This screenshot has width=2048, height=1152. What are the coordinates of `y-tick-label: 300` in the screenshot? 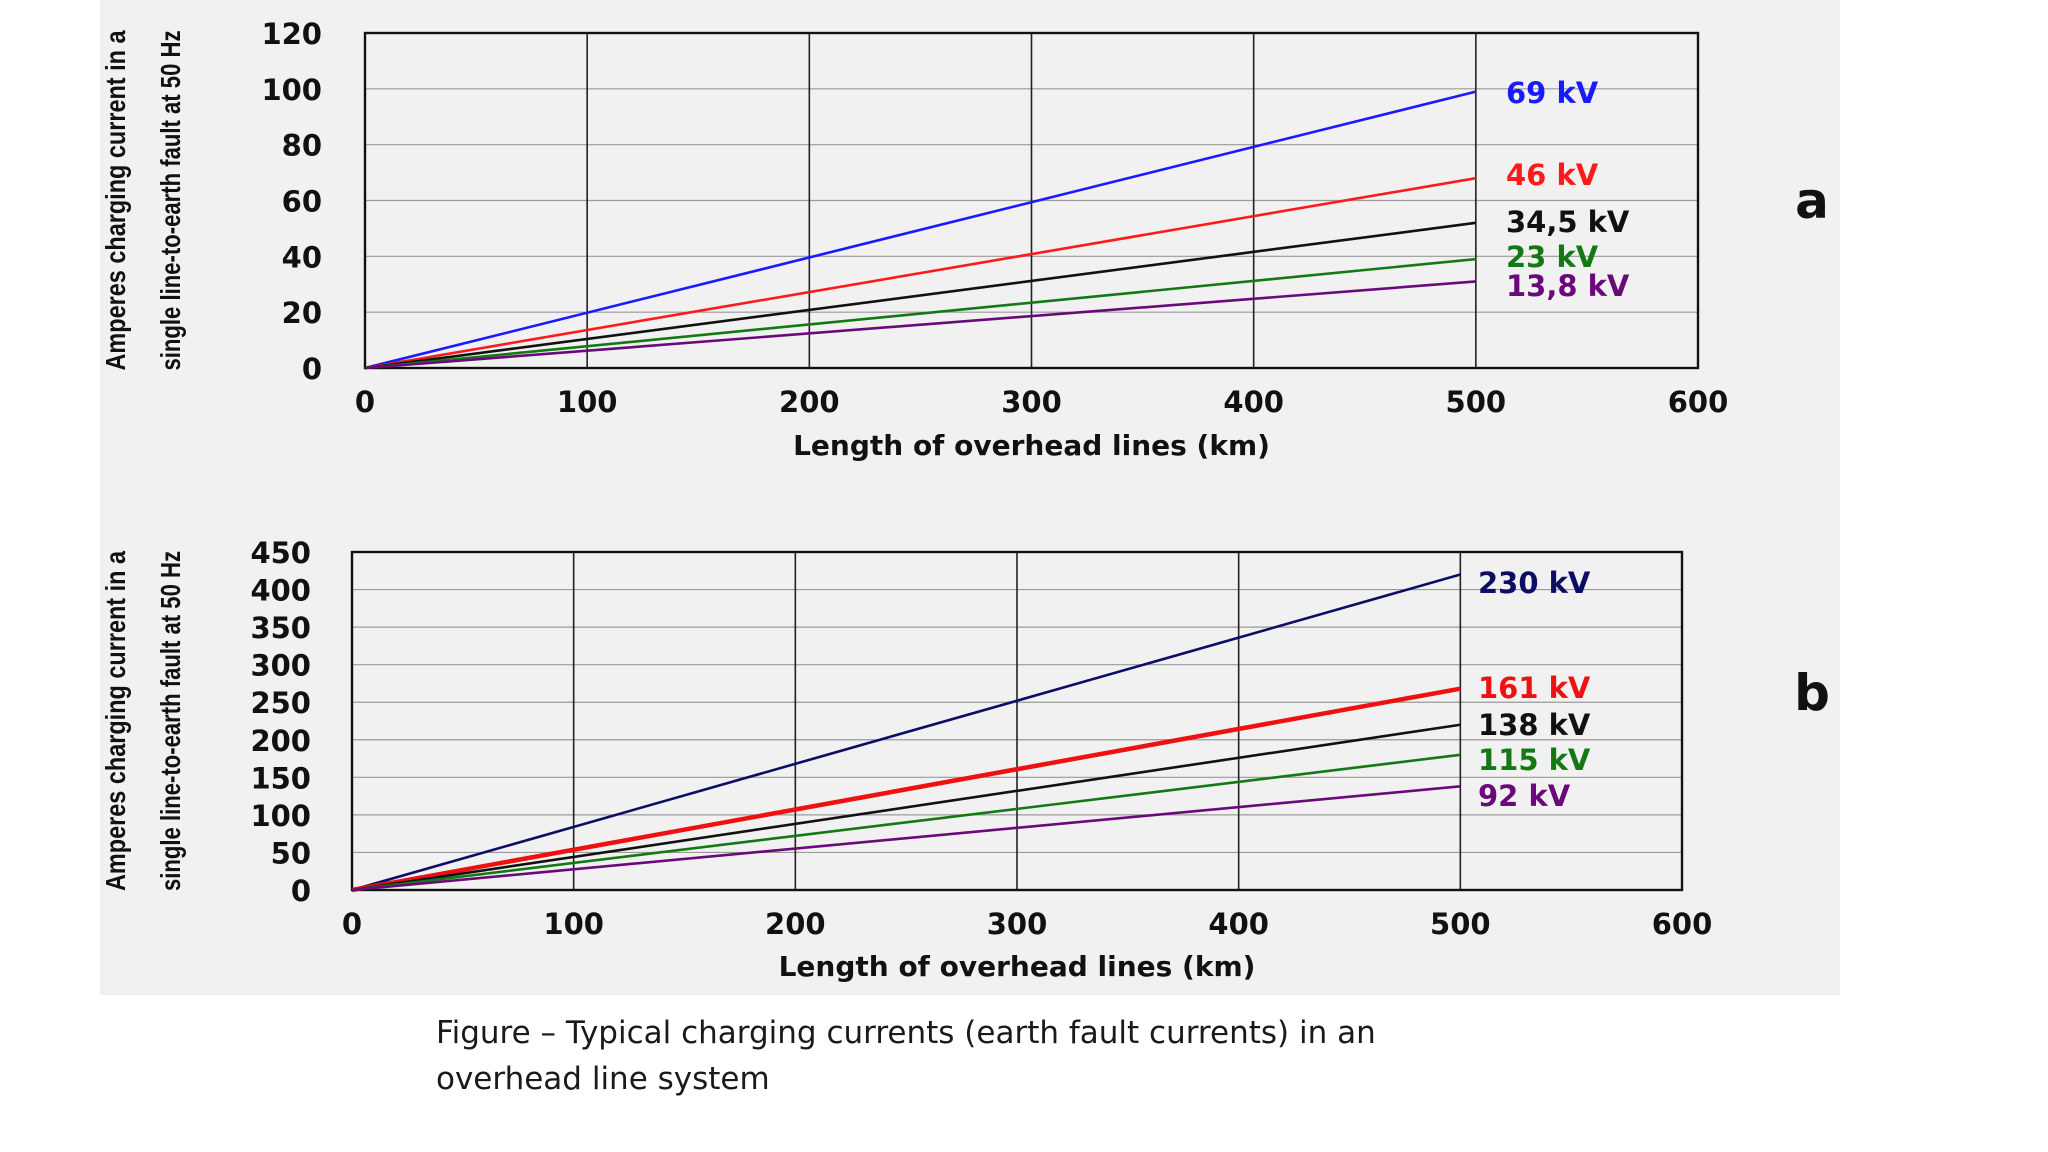 It's located at (280, 666).